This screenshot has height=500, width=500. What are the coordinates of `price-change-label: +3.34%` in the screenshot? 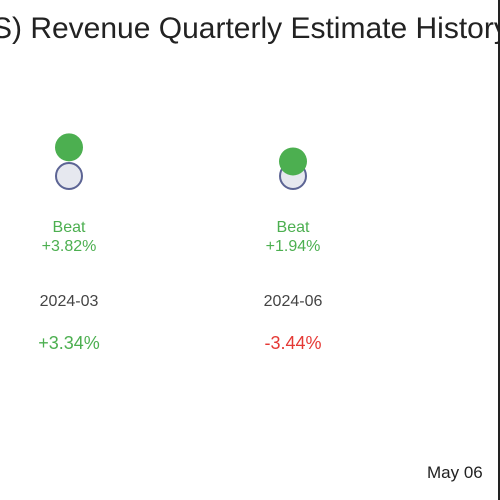 It's located at (69, 343).